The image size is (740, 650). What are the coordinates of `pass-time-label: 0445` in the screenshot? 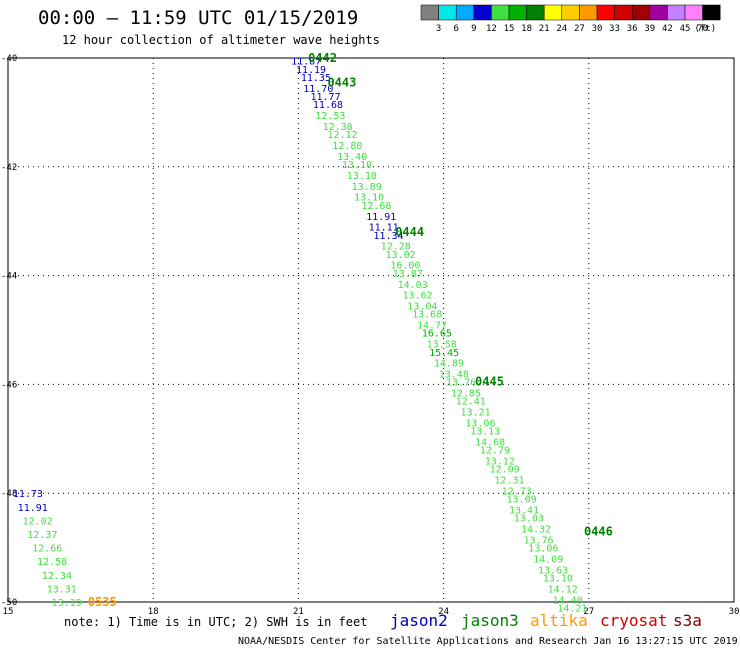 It's located at (489, 382).